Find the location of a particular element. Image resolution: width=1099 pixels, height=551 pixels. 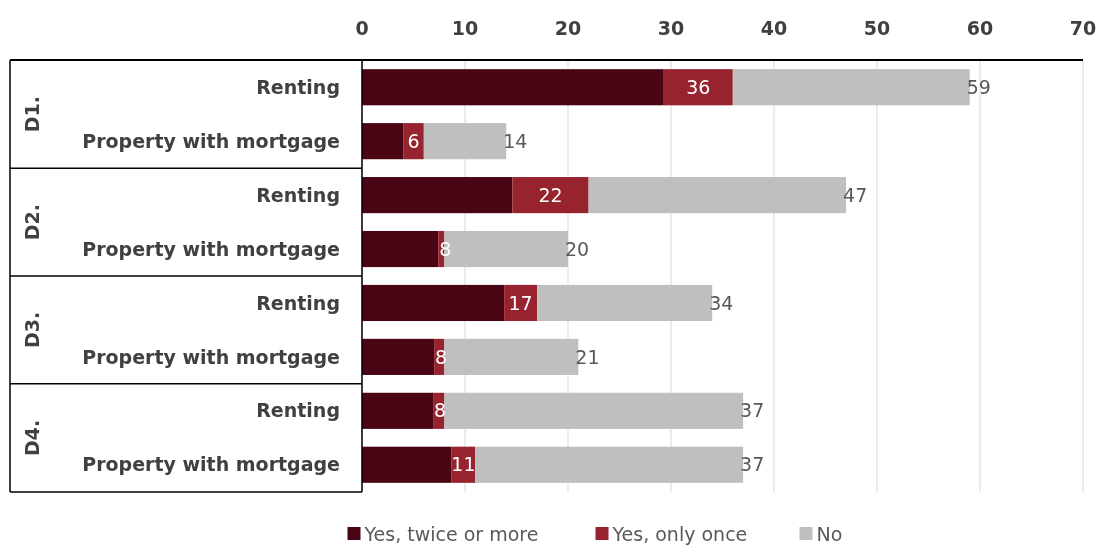

total-label: 59 is located at coordinates (978, 86).